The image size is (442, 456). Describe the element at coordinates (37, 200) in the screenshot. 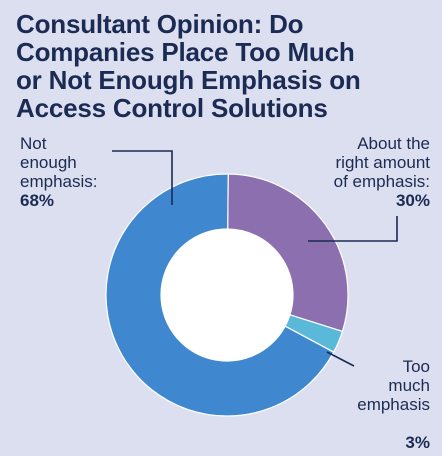

I see `label-percent: 68%` at that location.